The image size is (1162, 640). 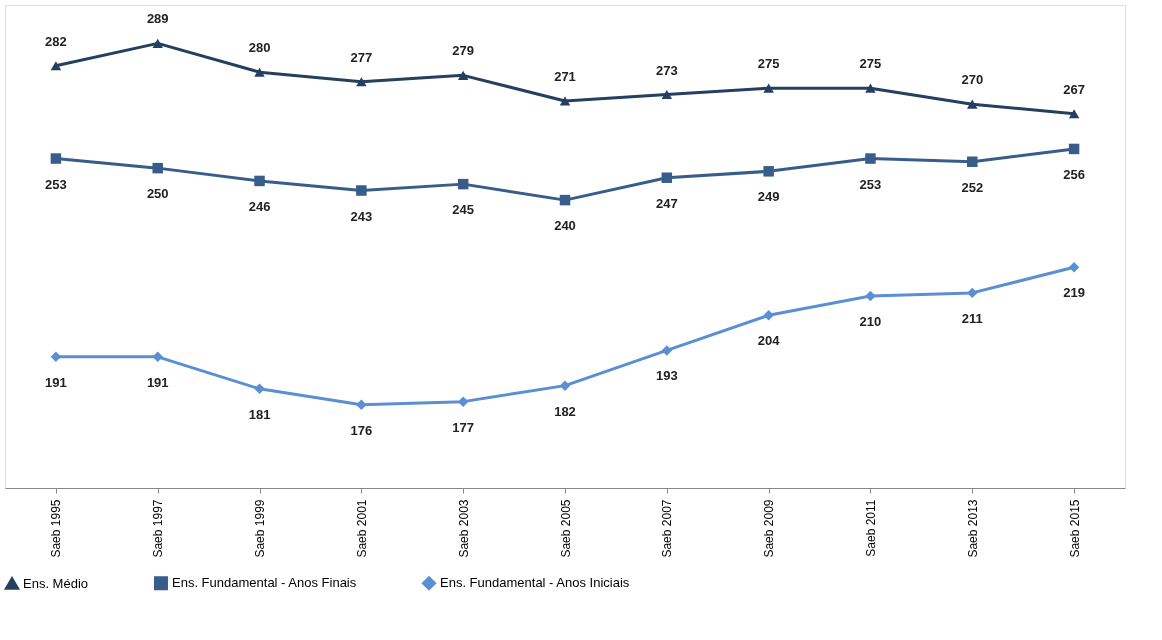 What do you see at coordinates (361, 528) in the screenshot?
I see `x-tick-label: Saeb 2001` at bounding box center [361, 528].